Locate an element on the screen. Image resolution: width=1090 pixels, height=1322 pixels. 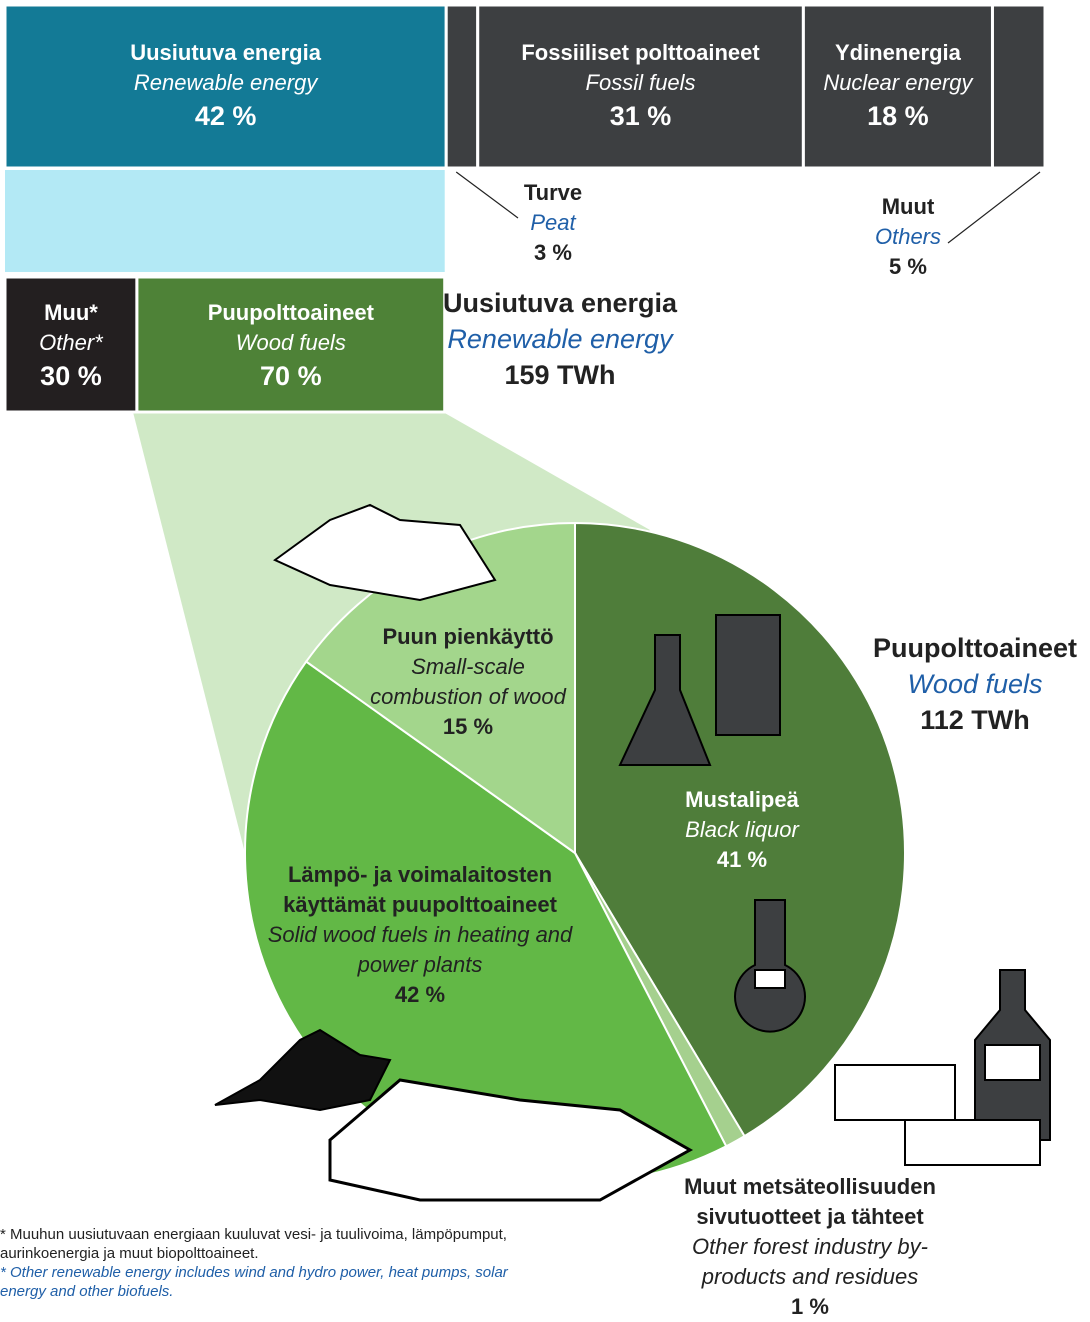
title: Puupolttoaineet is located at coordinates (975, 648).